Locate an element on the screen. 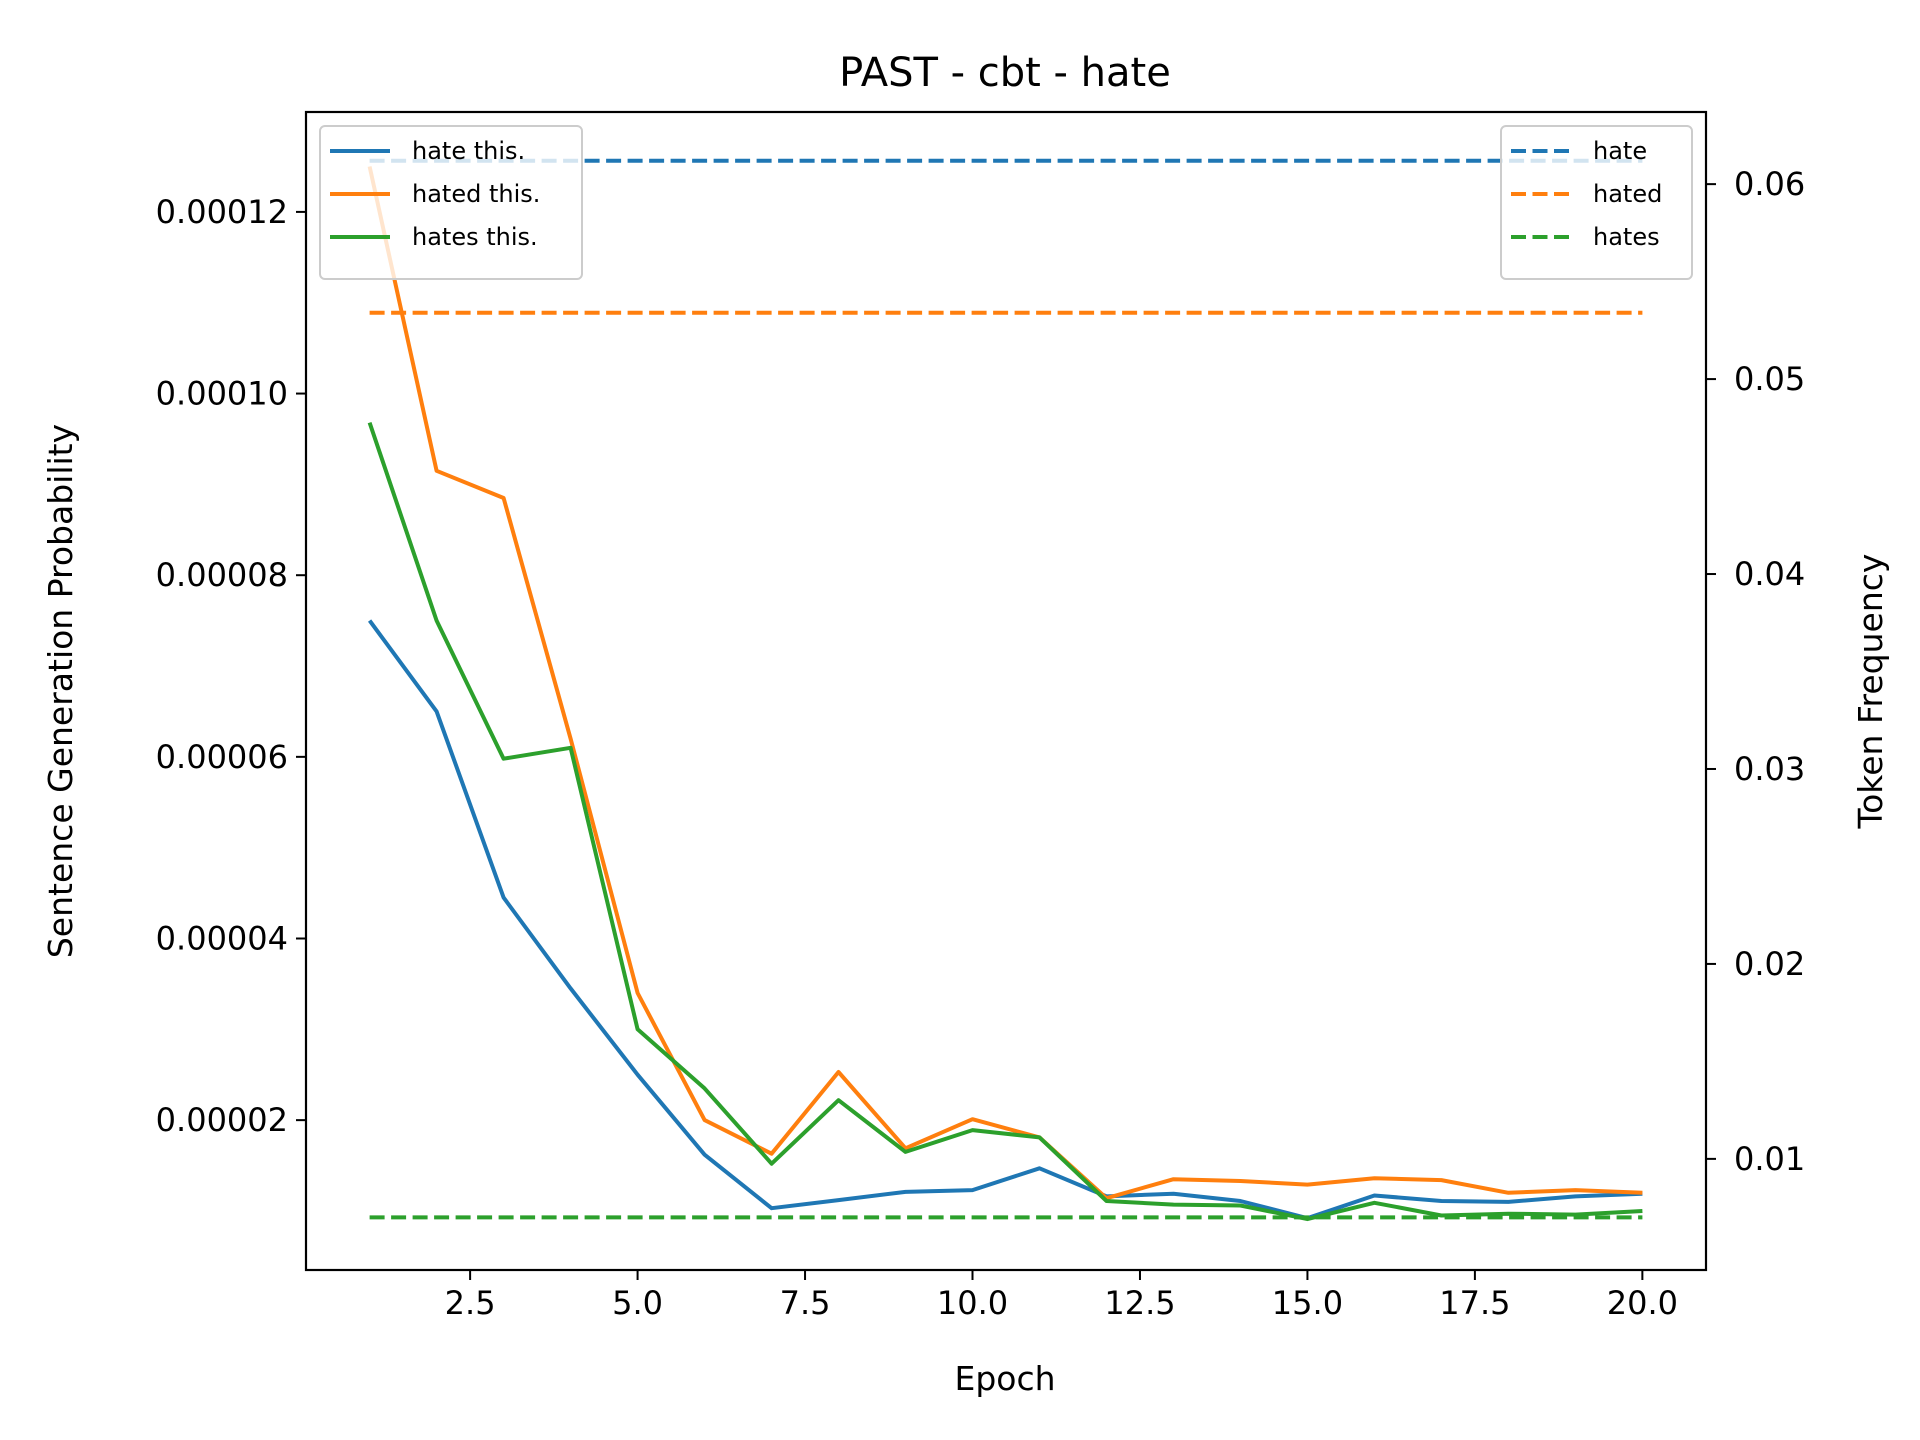 Image resolution: width=1920 pixels, height=1440 pixels. x-tick-label: 7.5 is located at coordinates (805, 1303).